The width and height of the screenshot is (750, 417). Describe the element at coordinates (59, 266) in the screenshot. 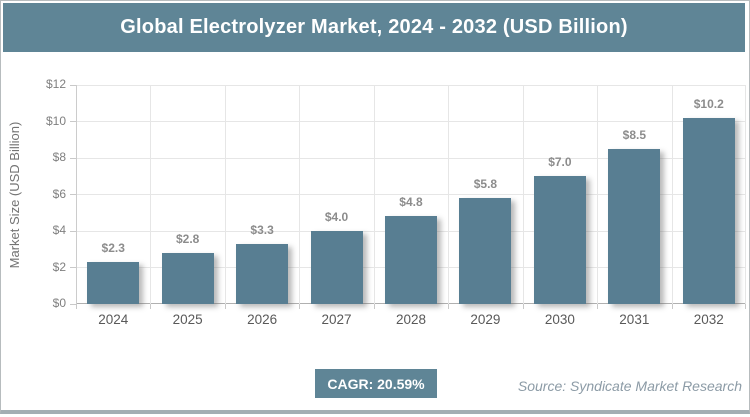

I see `y-tick-label-2: $2` at that location.